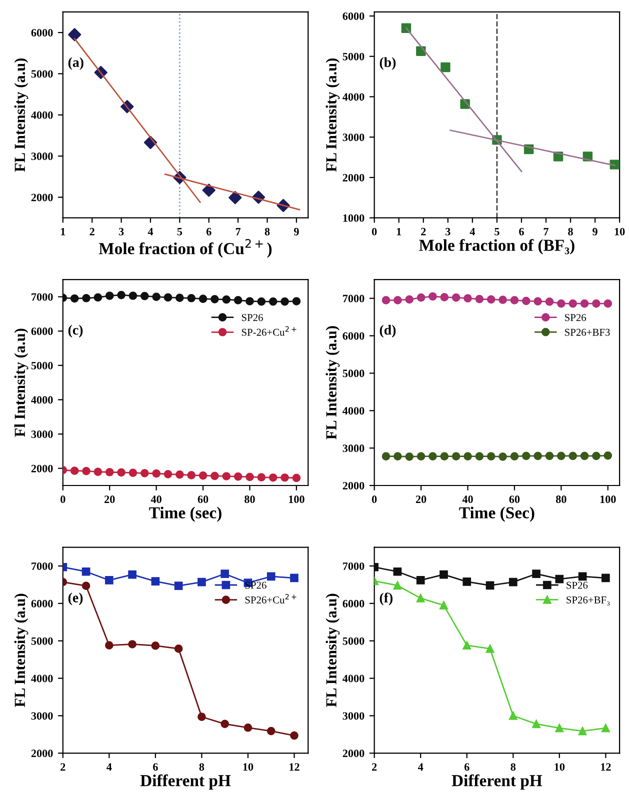  I want to click on x-tick-label: 2, so click(63, 767).